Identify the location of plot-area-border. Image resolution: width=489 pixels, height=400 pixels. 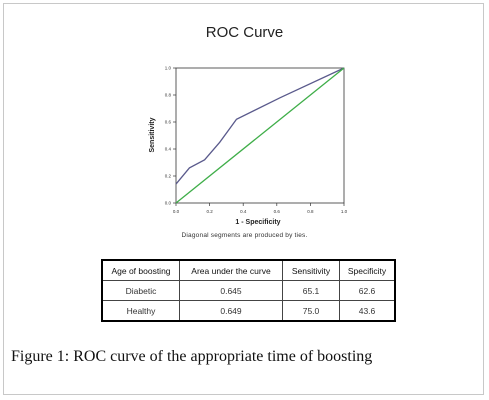
(260, 135).